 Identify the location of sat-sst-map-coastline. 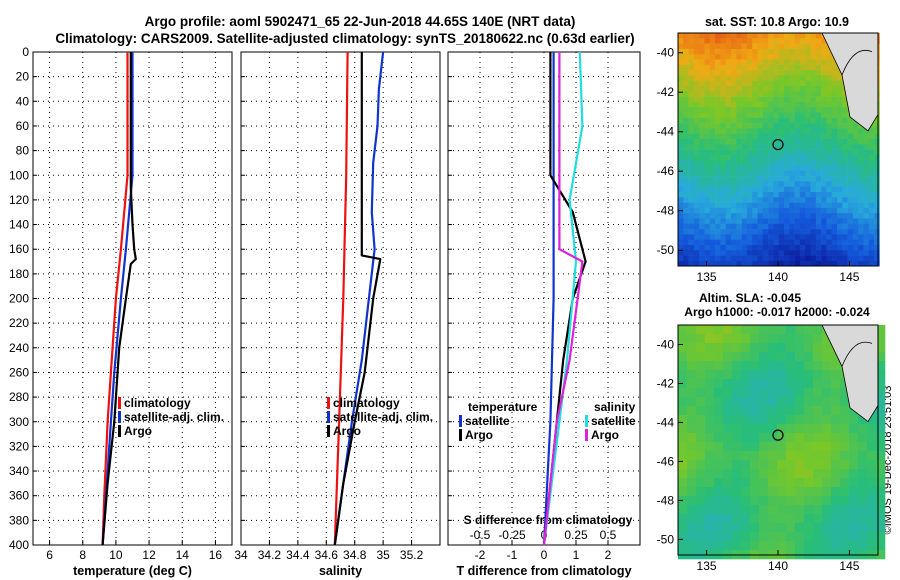
(857, 63).